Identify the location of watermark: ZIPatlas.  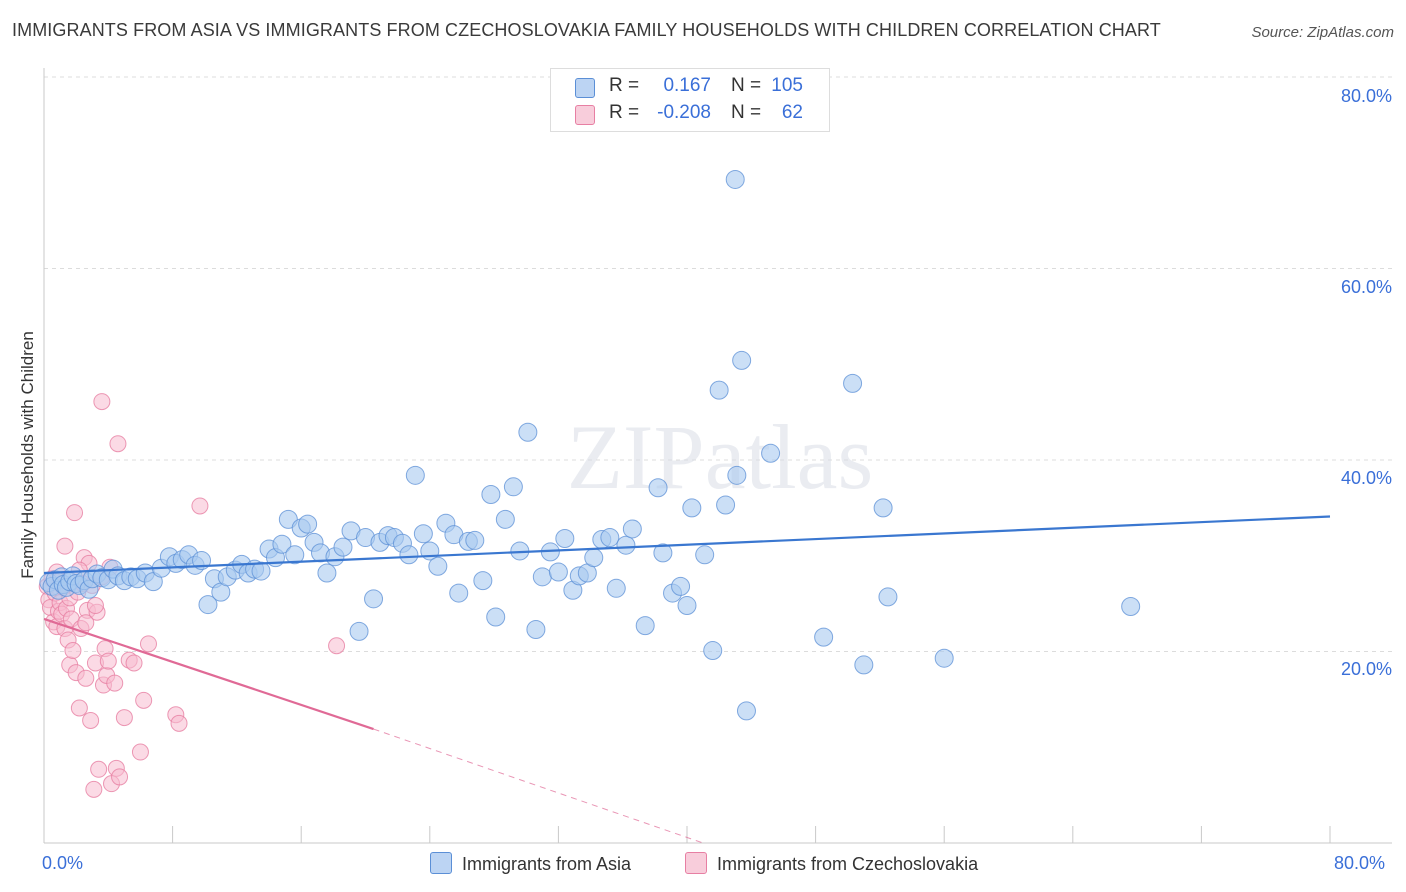
(720, 457).